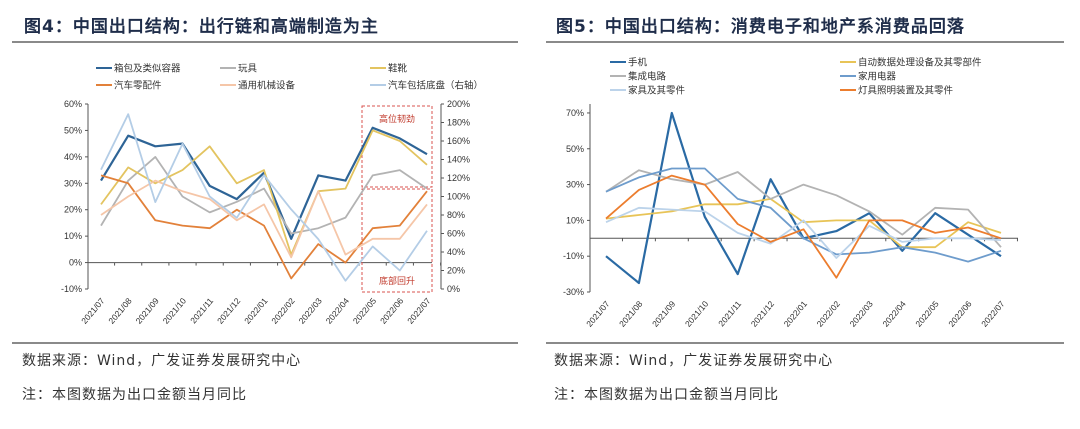  I want to click on legend-label: 家用电器, so click(877, 77).